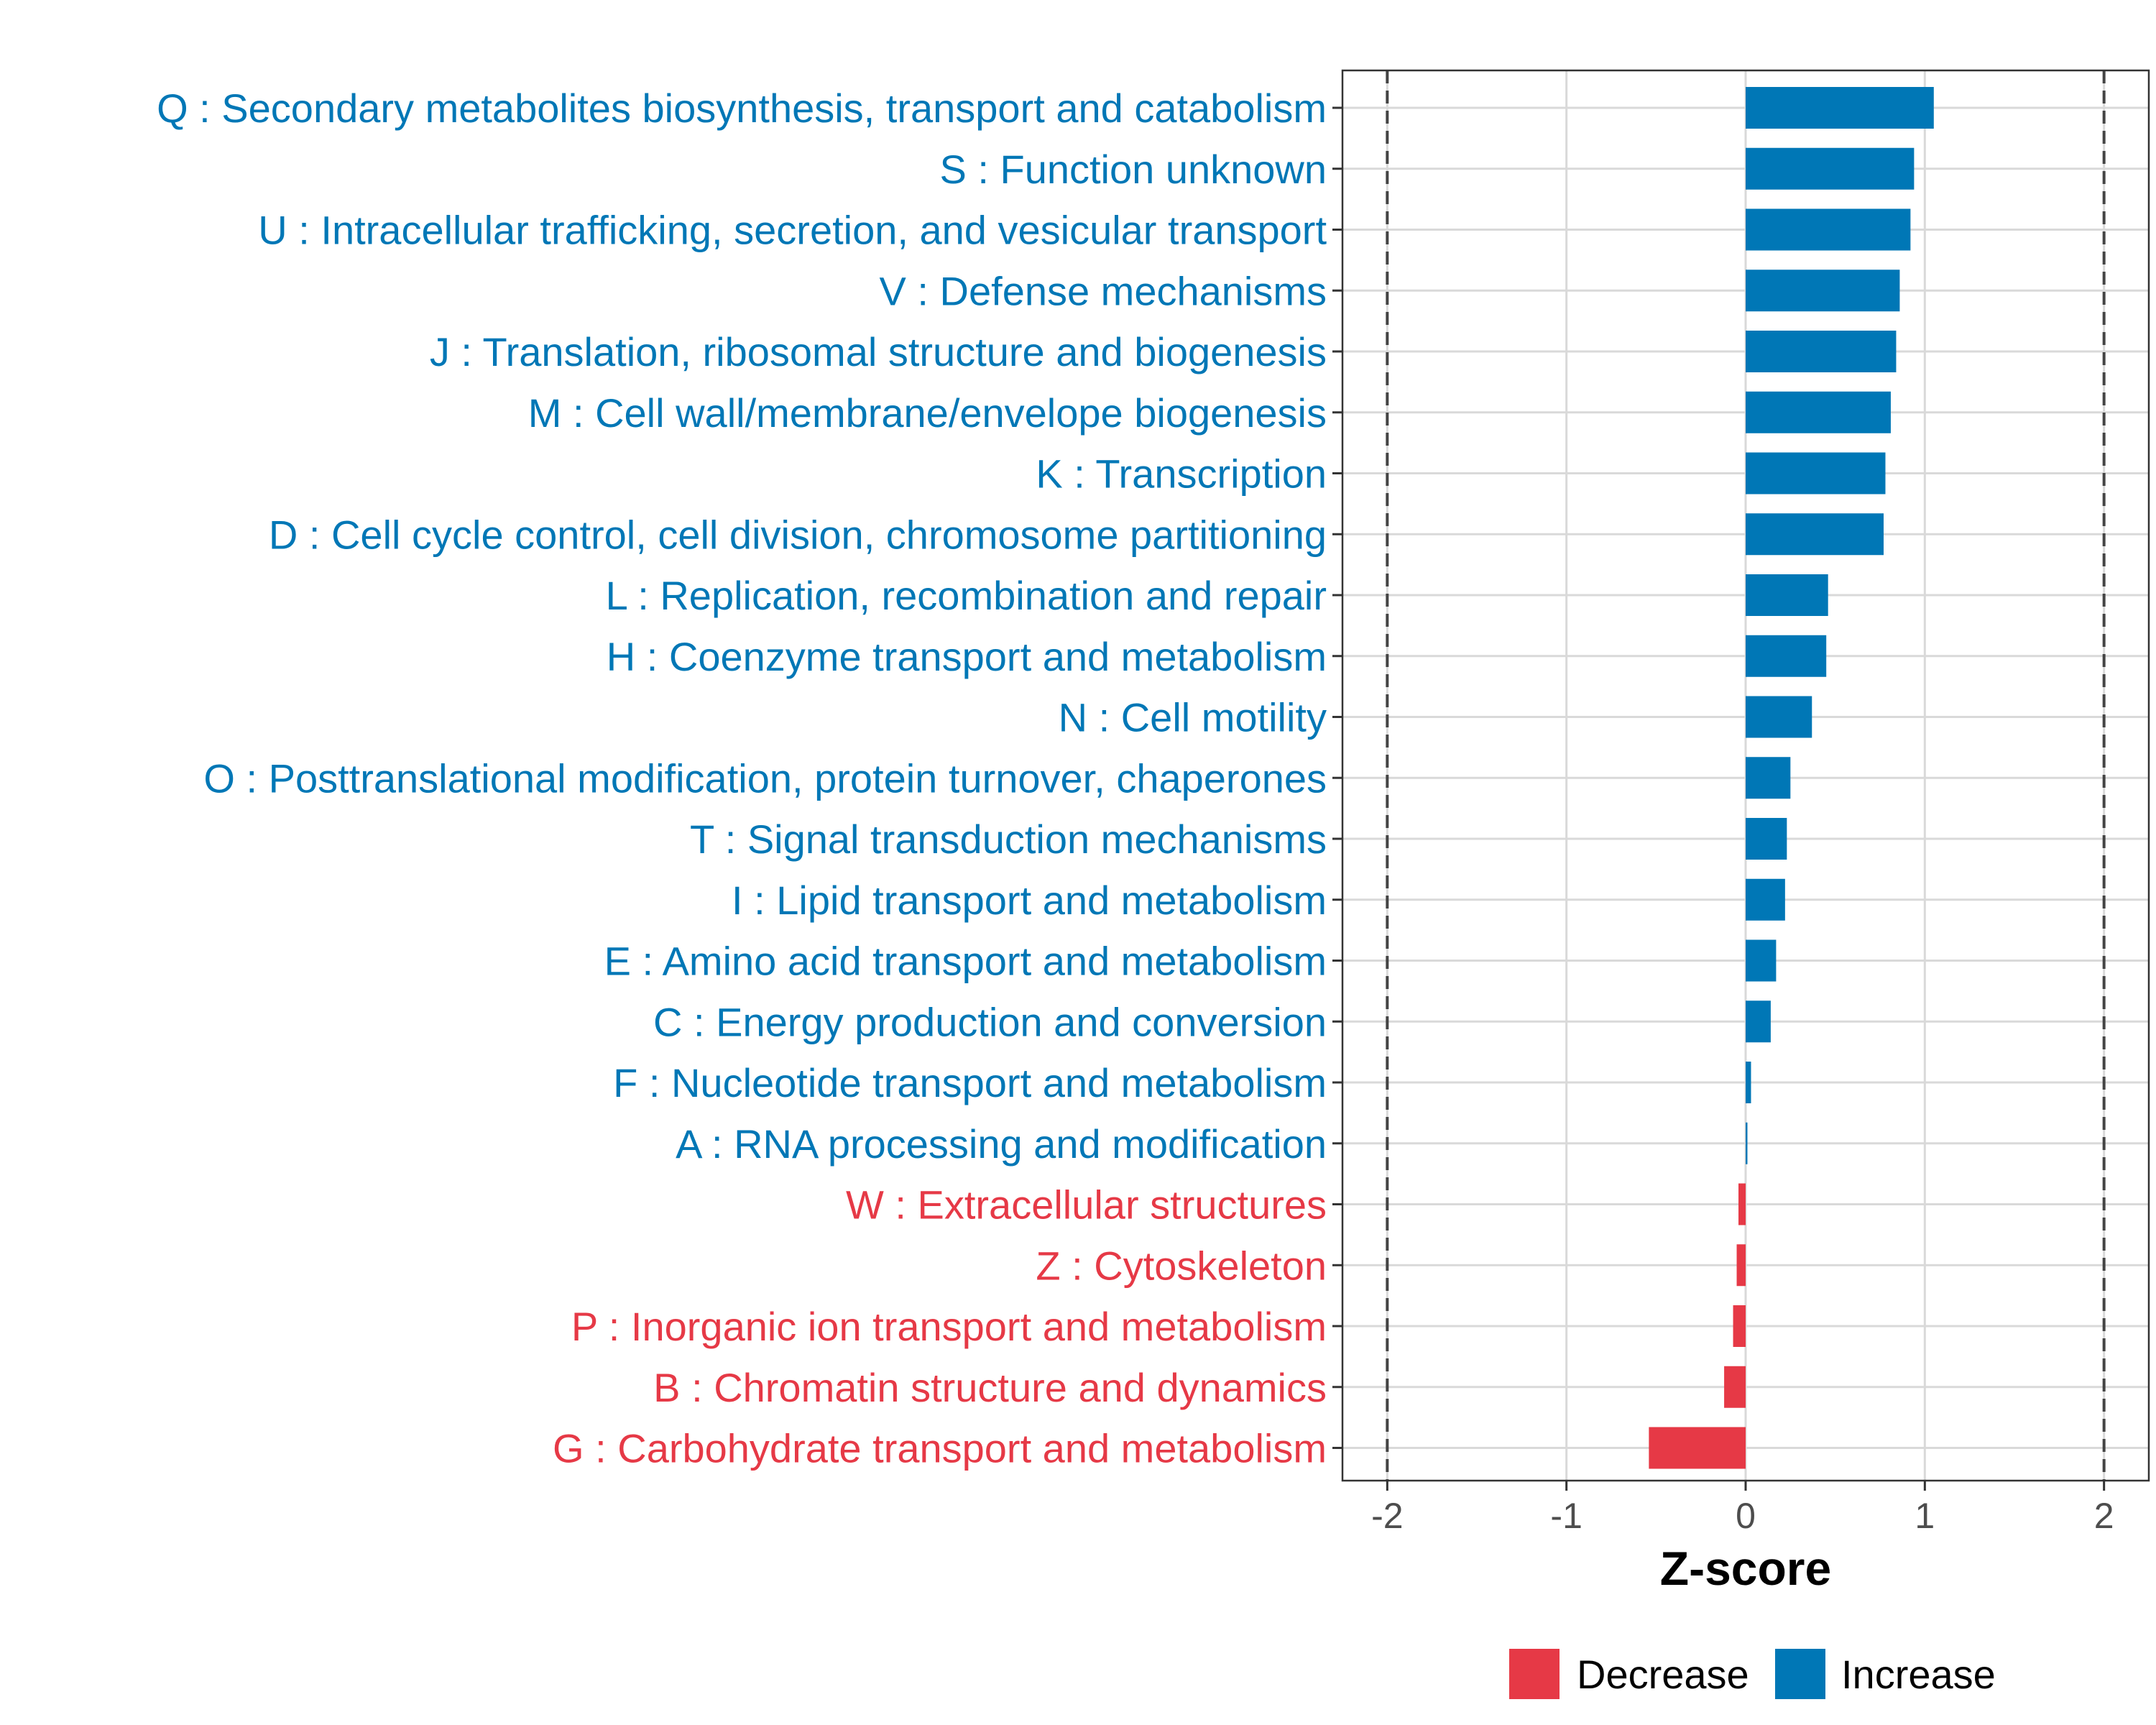  I want to click on x-tick-label: -2, so click(1387, 1516).